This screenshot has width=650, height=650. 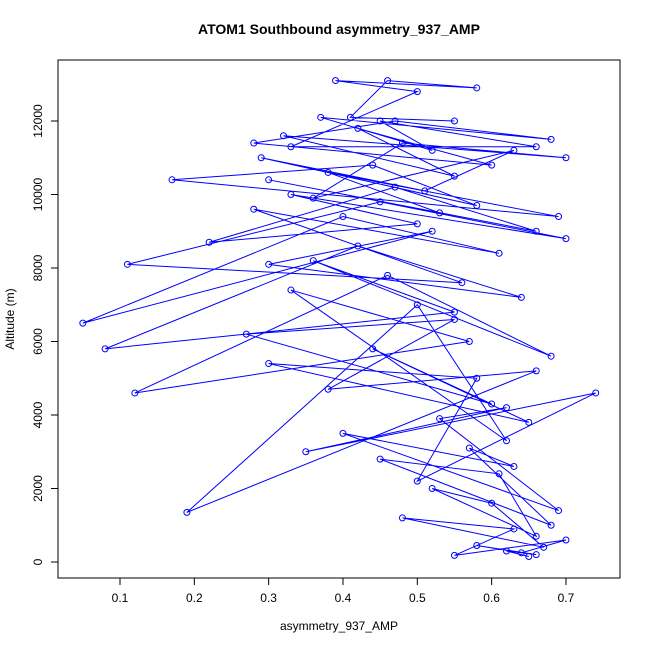 I want to click on y-tick-label: 4000, so click(x=38, y=414).